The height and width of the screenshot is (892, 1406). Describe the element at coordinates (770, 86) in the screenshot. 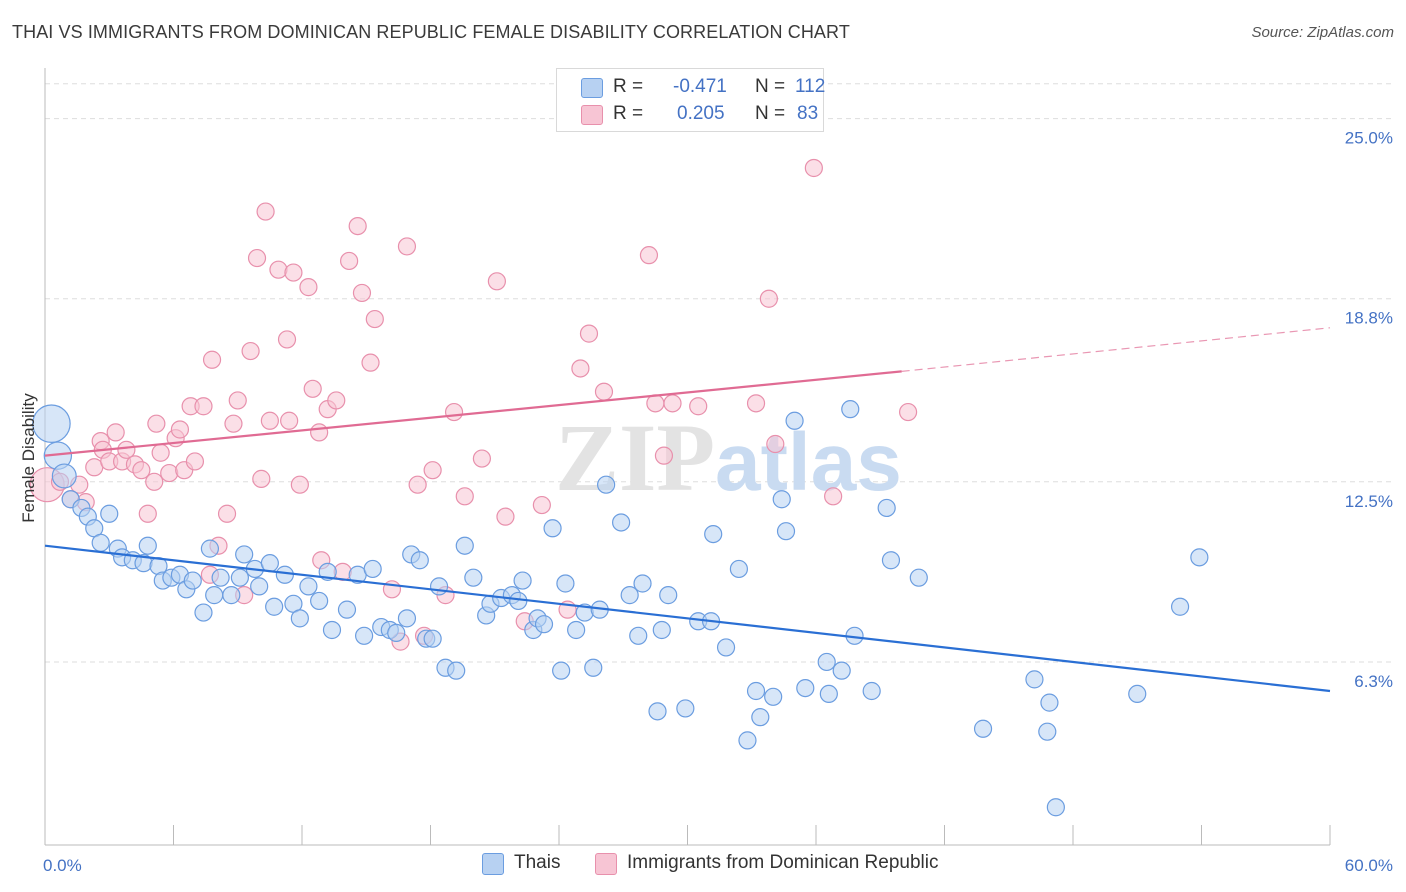

I see `legend-n-label: N =` at that location.